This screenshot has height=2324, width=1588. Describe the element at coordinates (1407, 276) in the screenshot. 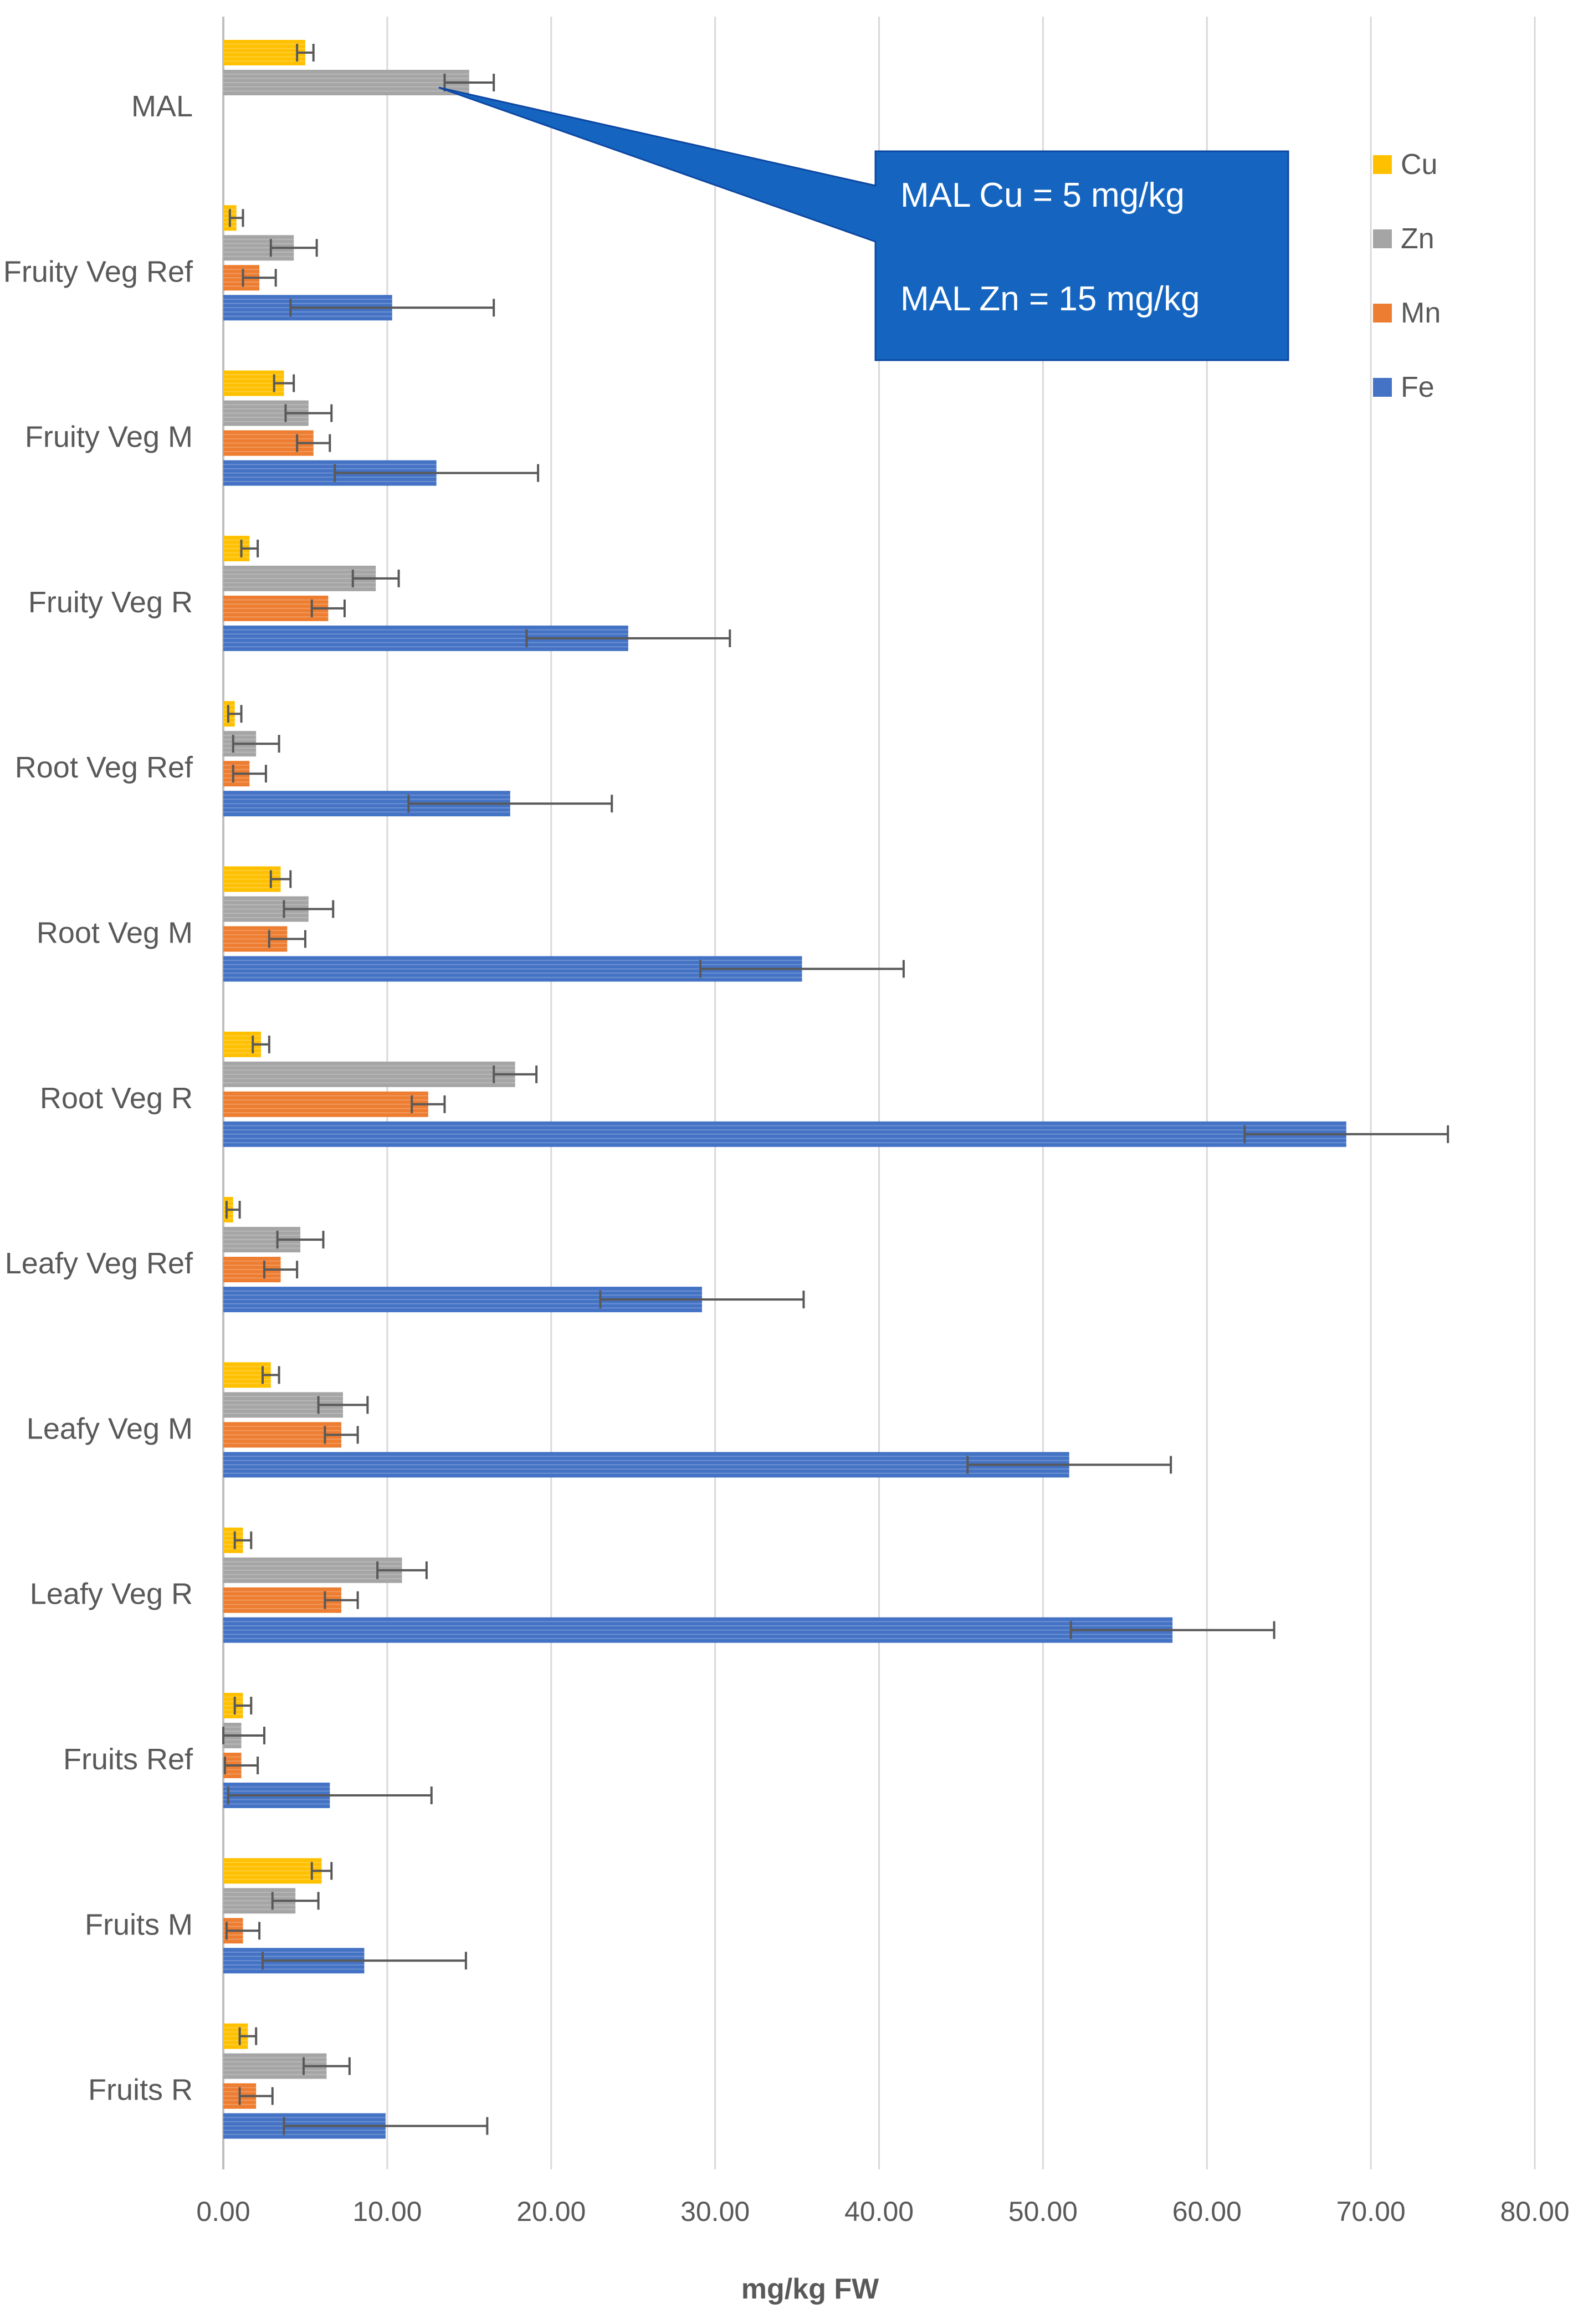

I see `legend: Cu Zn Mn Fe` at that location.